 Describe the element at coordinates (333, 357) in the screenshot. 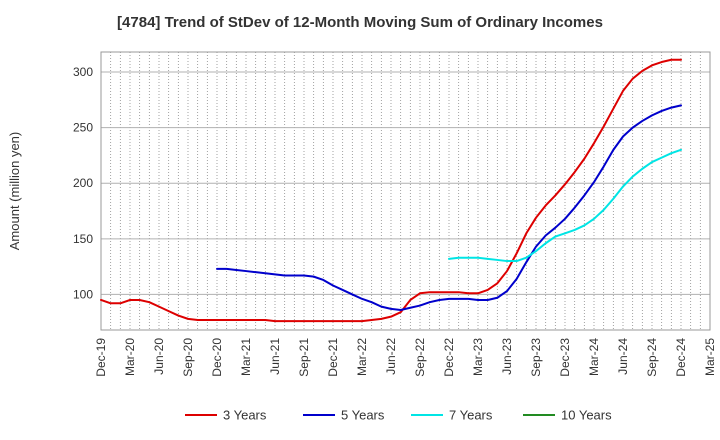

I see `x-tick-label: Dec-21` at that location.